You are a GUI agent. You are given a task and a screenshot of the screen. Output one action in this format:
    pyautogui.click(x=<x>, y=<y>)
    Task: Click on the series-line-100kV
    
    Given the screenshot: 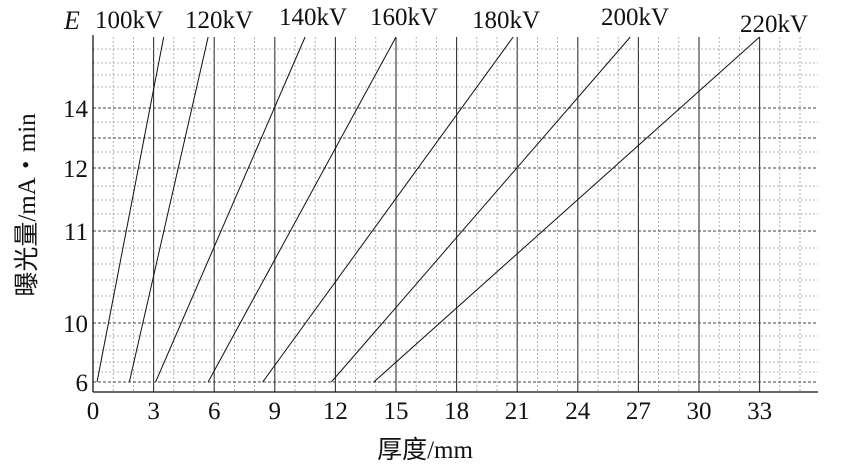 What is the action you would take?
    pyautogui.click(x=130, y=209)
    